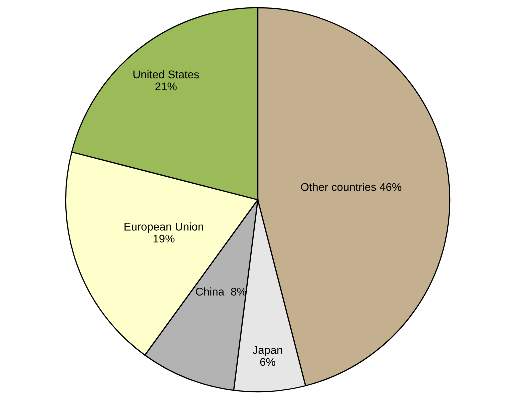 The width and height of the screenshot is (528, 401). Describe the element at coordinates (351, 187) in the screenshot. I see `slice-label: Other countries 46%` at that location.